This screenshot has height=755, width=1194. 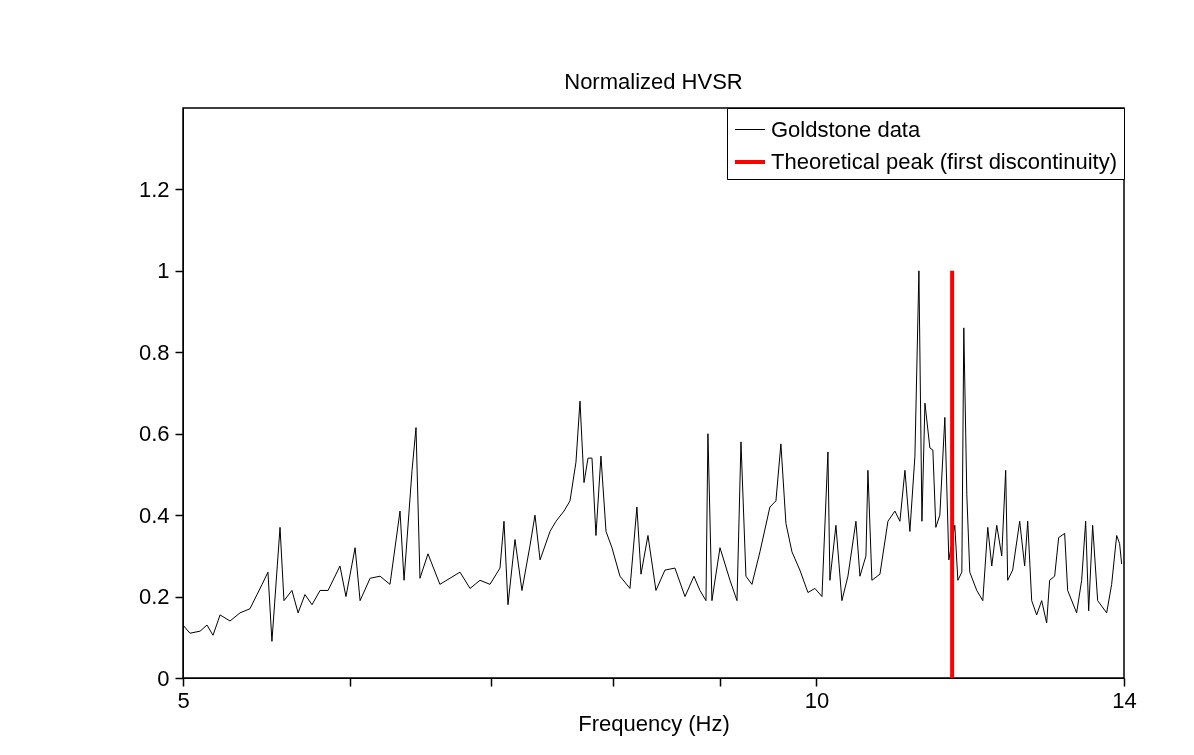 What do you see at coordinates (944, 161) in the screenshot?
I see `legend-label: Theoretical peak (first discontinuity)` at bounding box center [944, 161].